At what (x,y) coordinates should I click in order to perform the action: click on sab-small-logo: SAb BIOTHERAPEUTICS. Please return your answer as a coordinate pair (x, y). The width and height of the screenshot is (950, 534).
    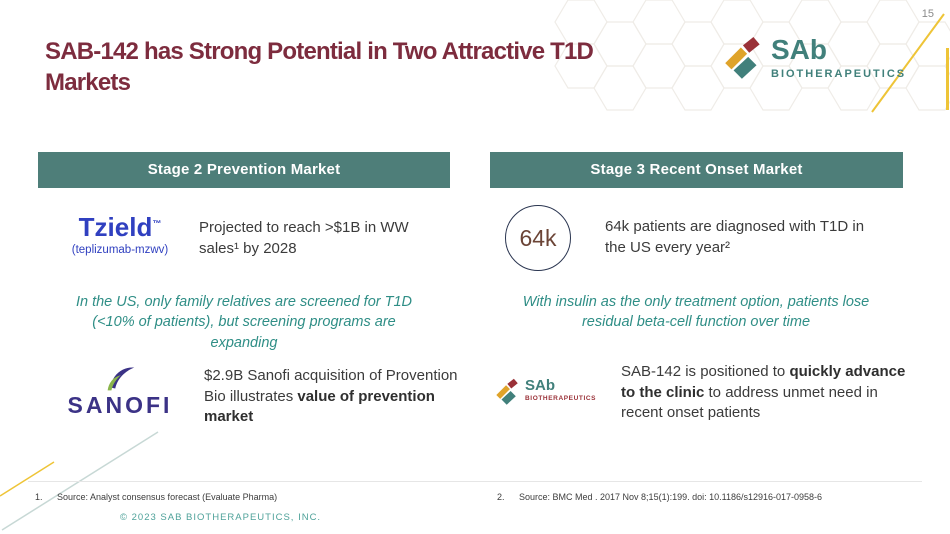
    Looking at the image, I should click on (549, 393).